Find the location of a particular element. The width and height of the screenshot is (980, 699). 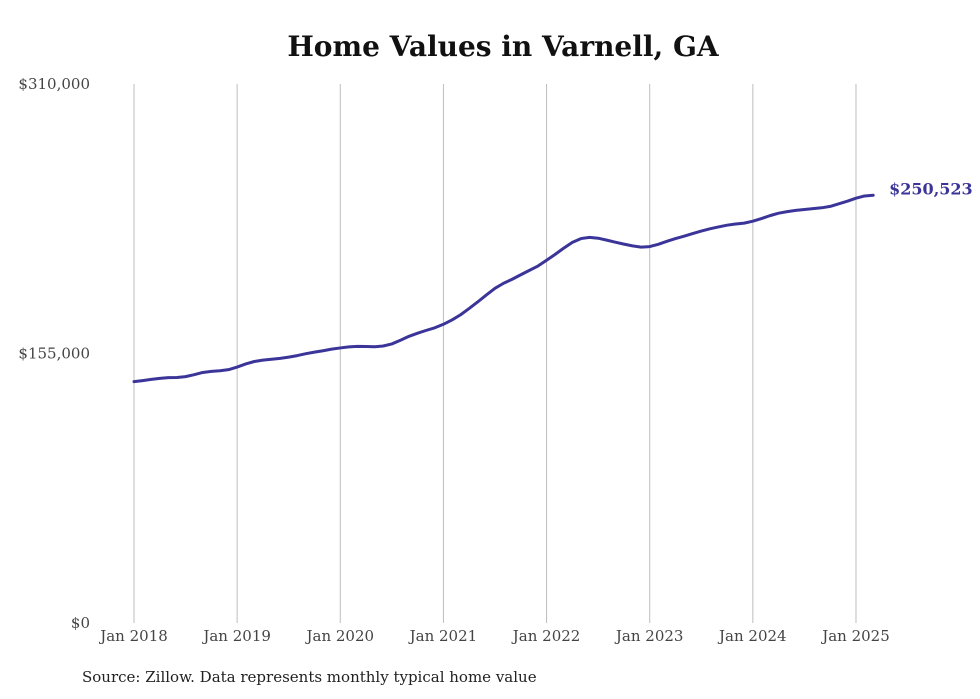

chart-title: Home Values in Varnell, GA is located at coordinates (503, 46).